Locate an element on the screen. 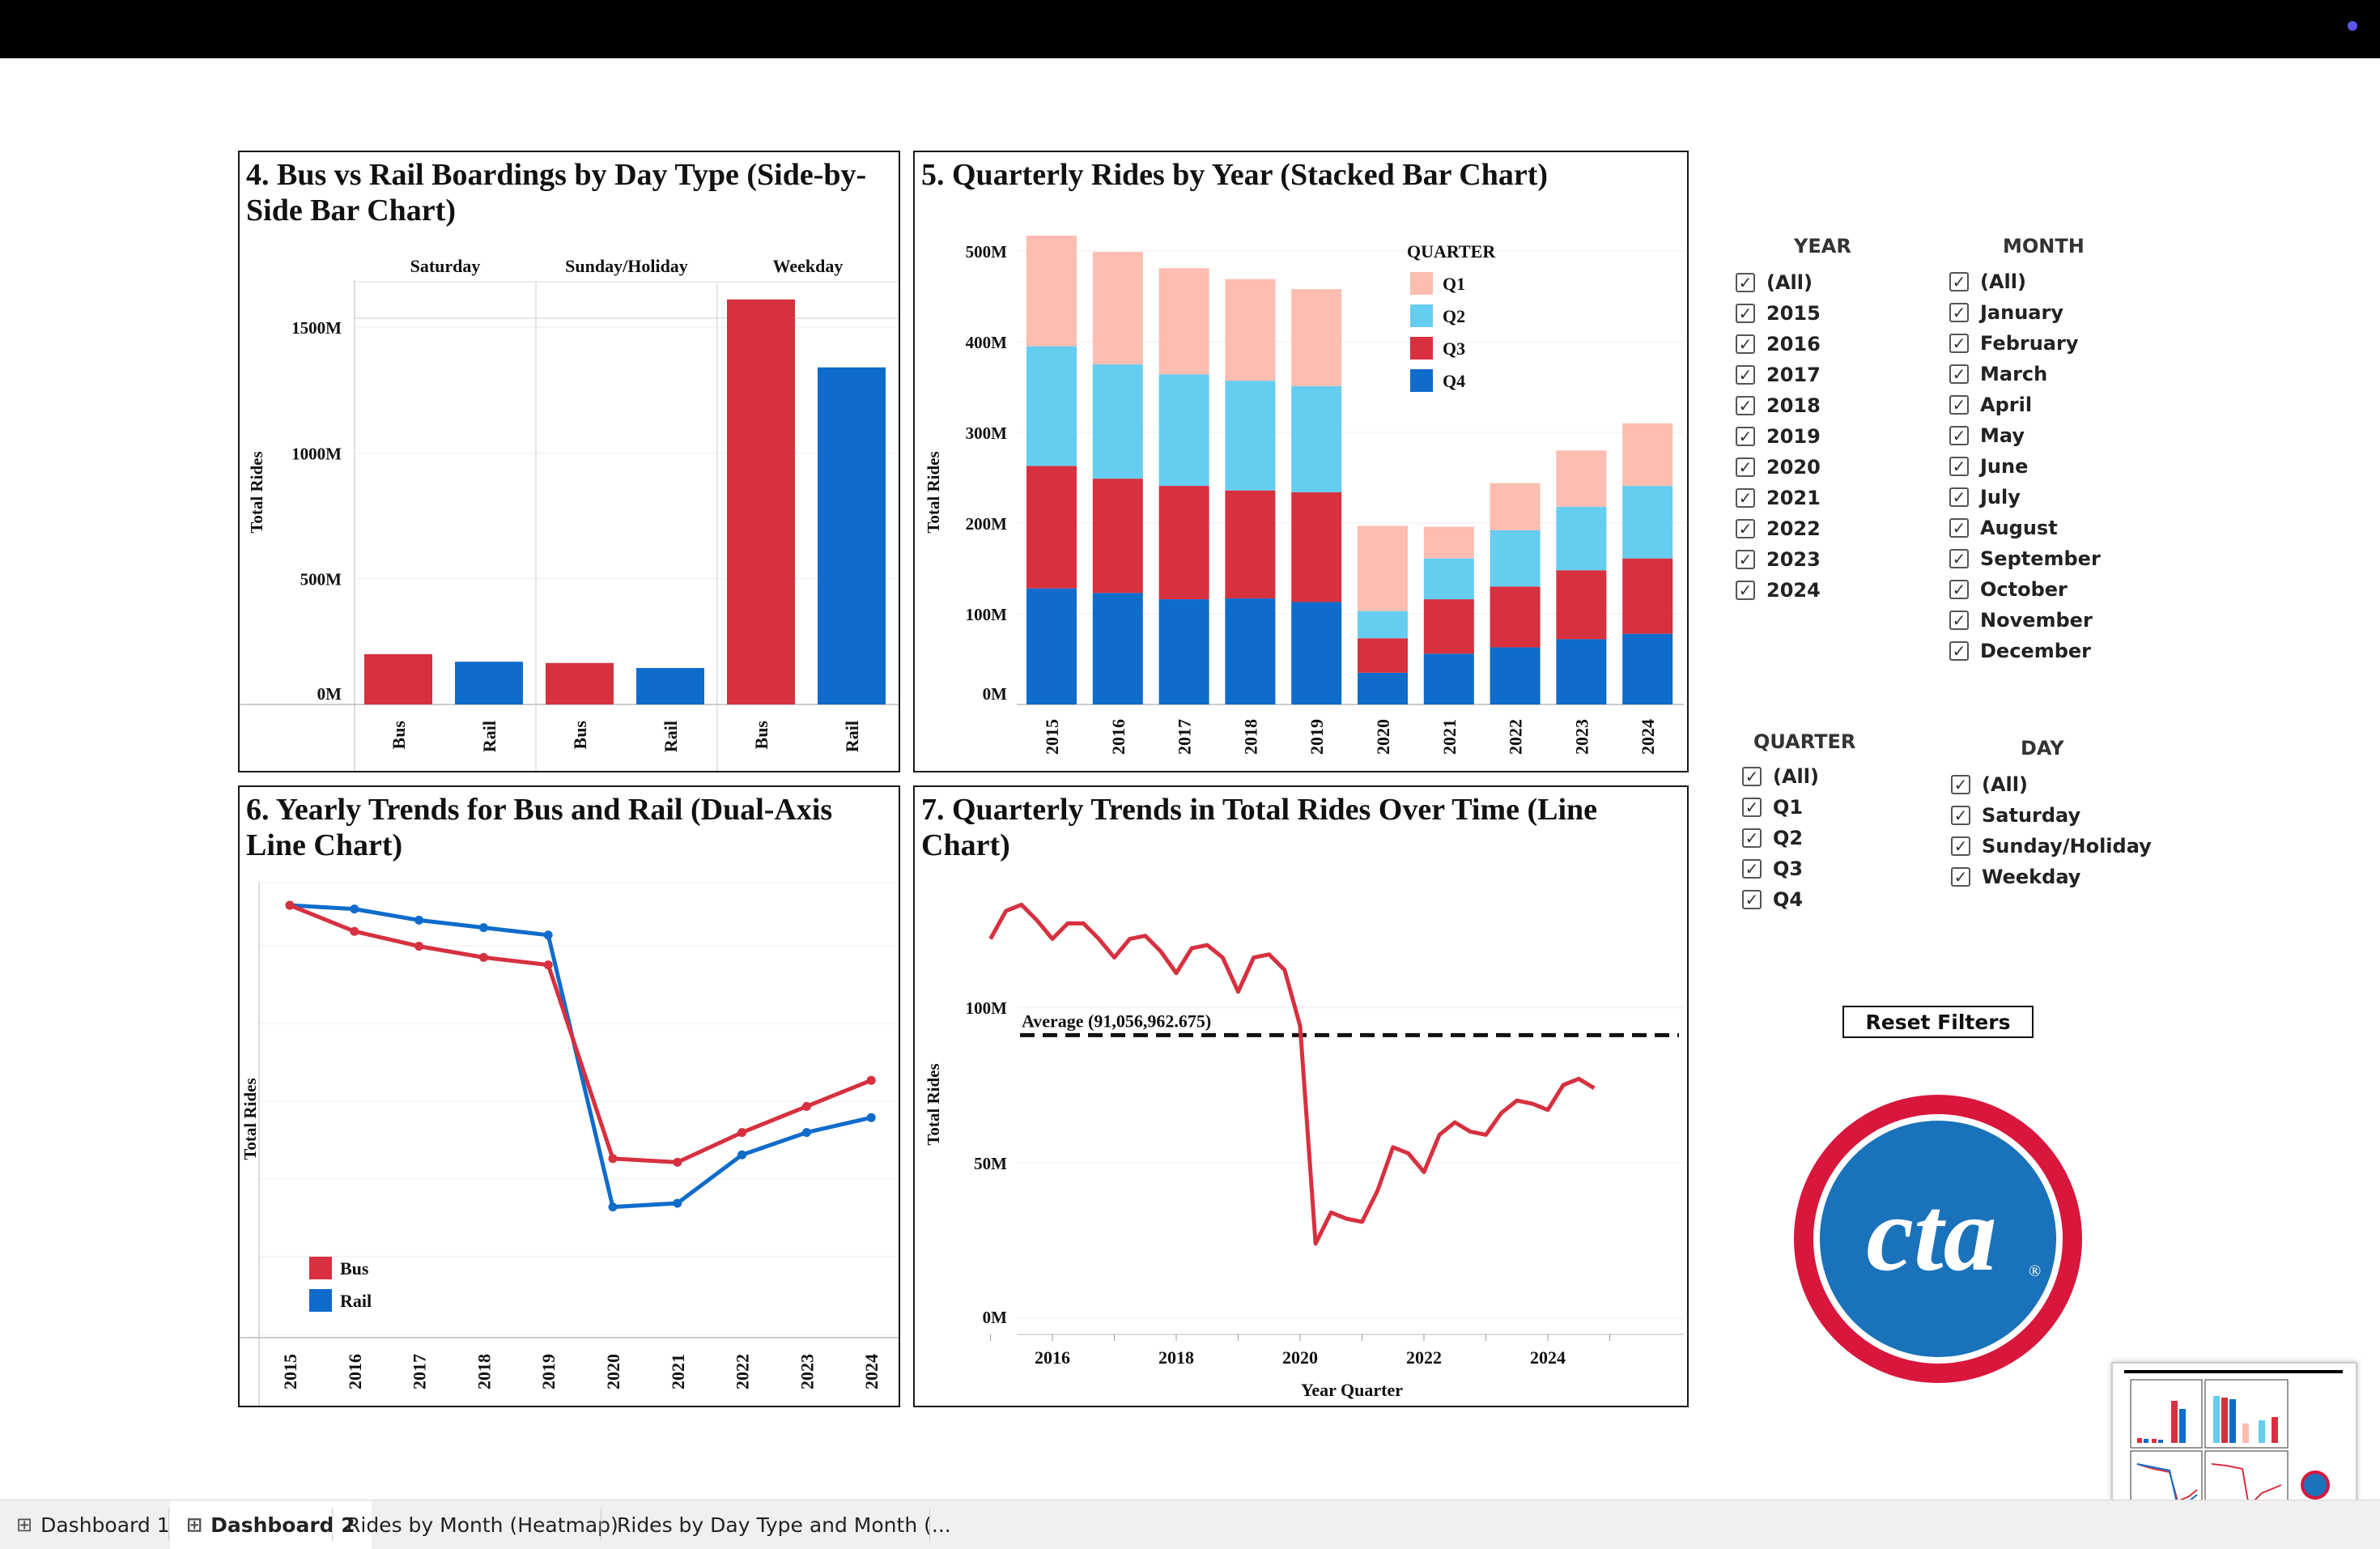  tab-rides-by-month-heatmap: Rides by Month (Heatmap) is located at coordinates (482, 1524).